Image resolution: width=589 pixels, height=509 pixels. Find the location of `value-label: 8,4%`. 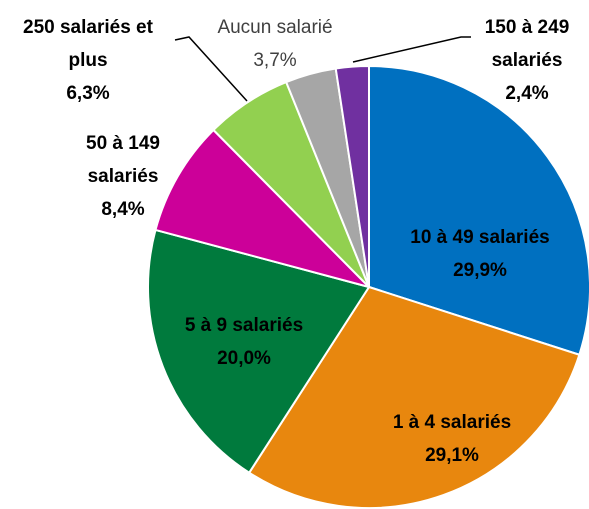

value-label: 8,4% is located at coordinates (123, 209).